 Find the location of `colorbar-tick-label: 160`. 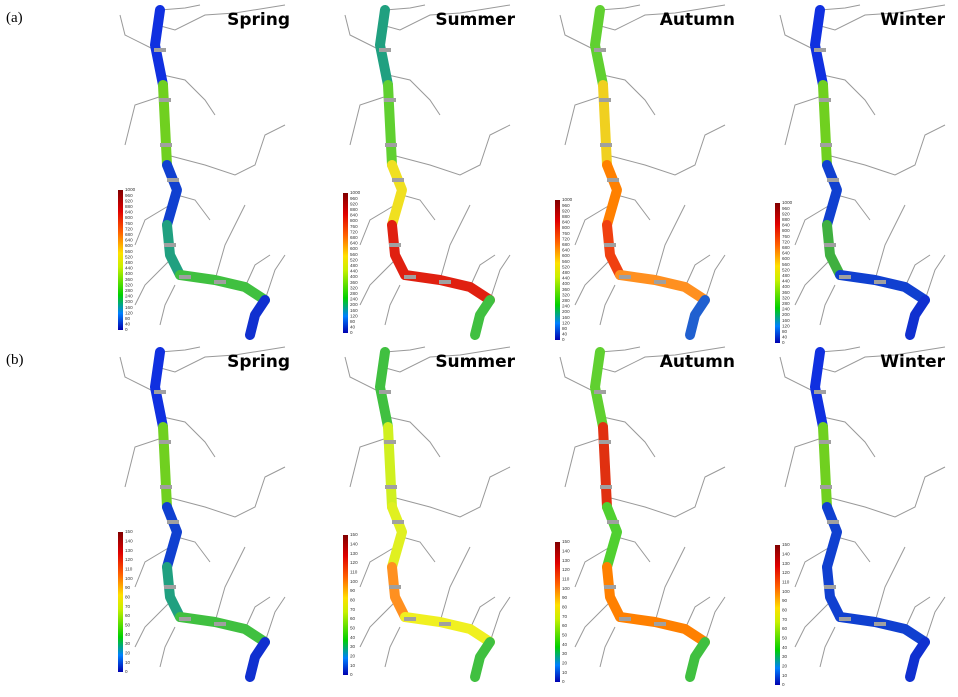

colorbar-tick-label: 160 is located at coordinates (354, 310).